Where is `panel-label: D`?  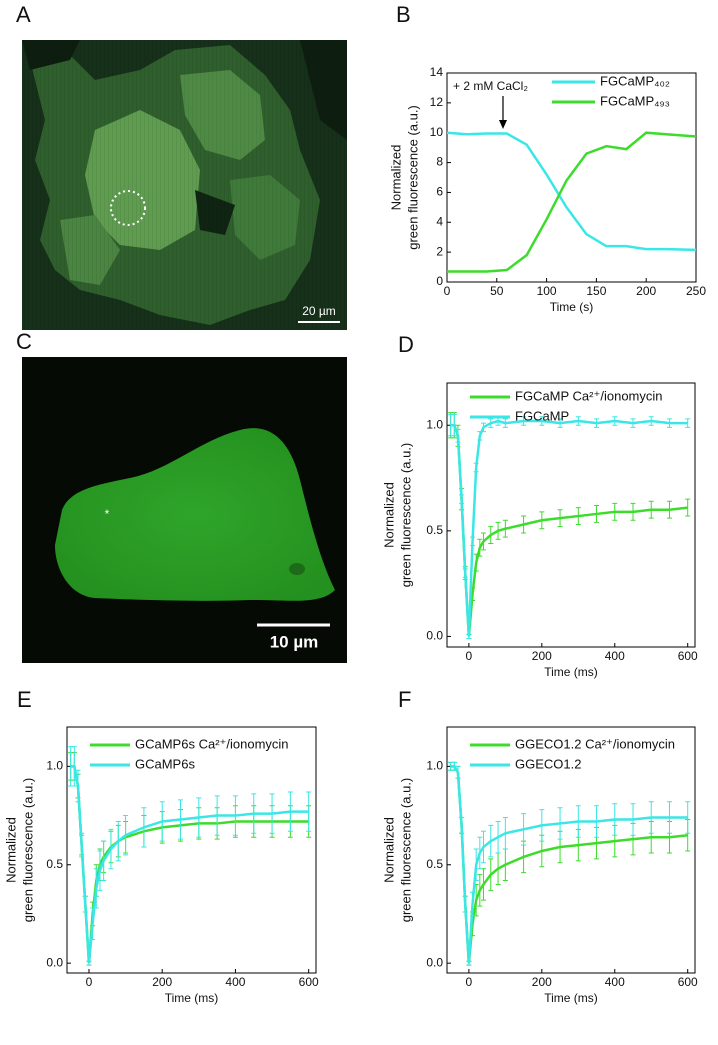
panel-label: D is located at coordinates (406, 344).